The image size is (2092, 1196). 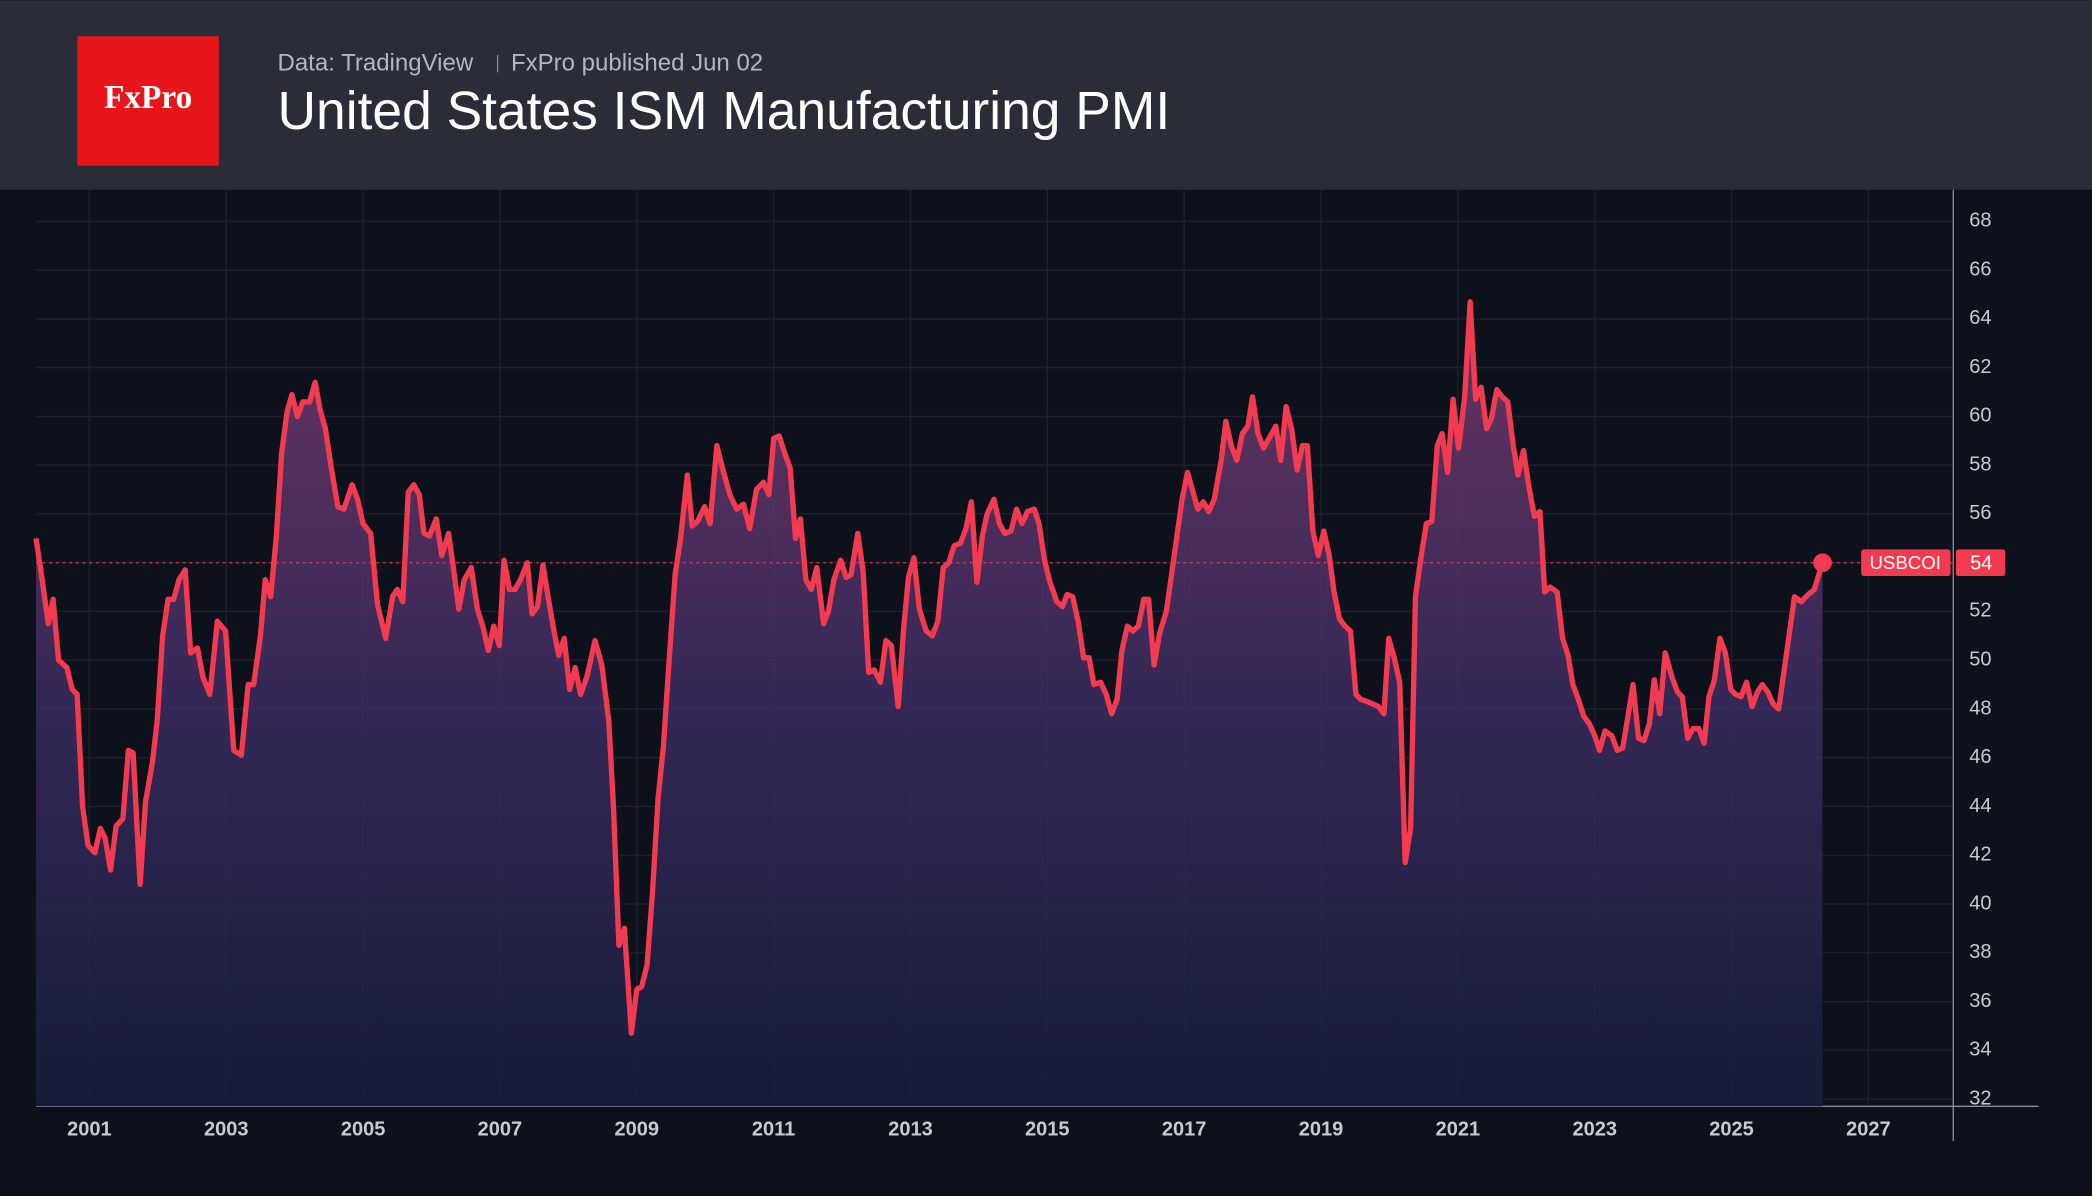 I want to click on x-tick-label: 2023, so click(x=1594, y=1130).